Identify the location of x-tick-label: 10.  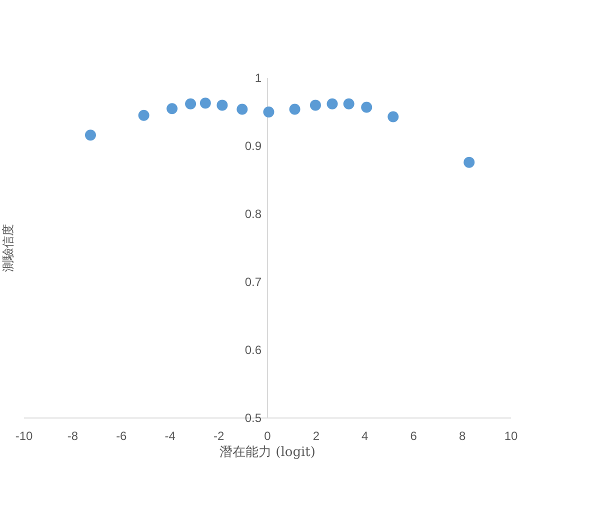
(511, 436).